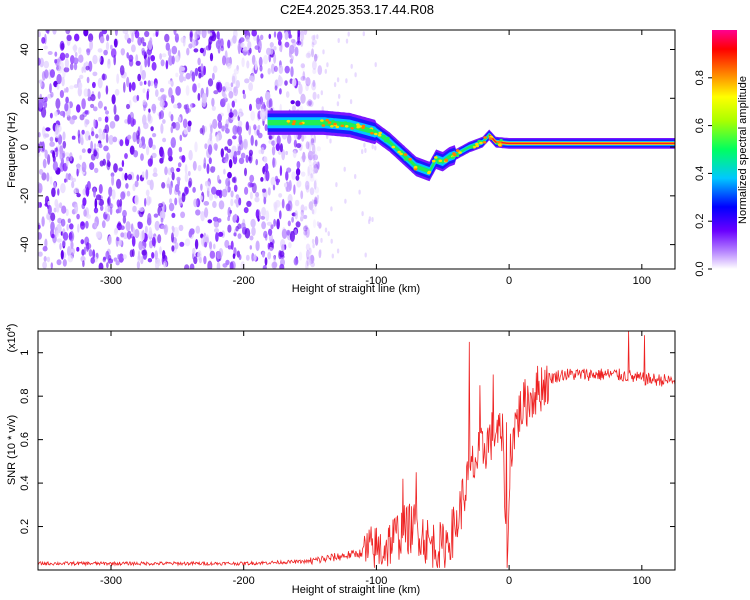 Image resolution: width=750 pixels, height=600 pixels. Describe the element at coordinates (25, 526) in the screenshot. I see `snr-ytick-label: 0.2` at that location.